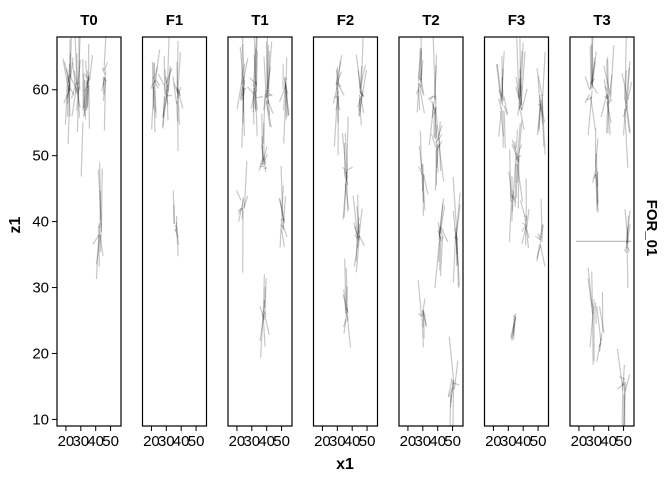 The width and height of the screenshot is (672, 485). What do you see at coordinates (175, 20) in the screenshot?
I see `panel-title: F1` at bounding box center [175, 20].